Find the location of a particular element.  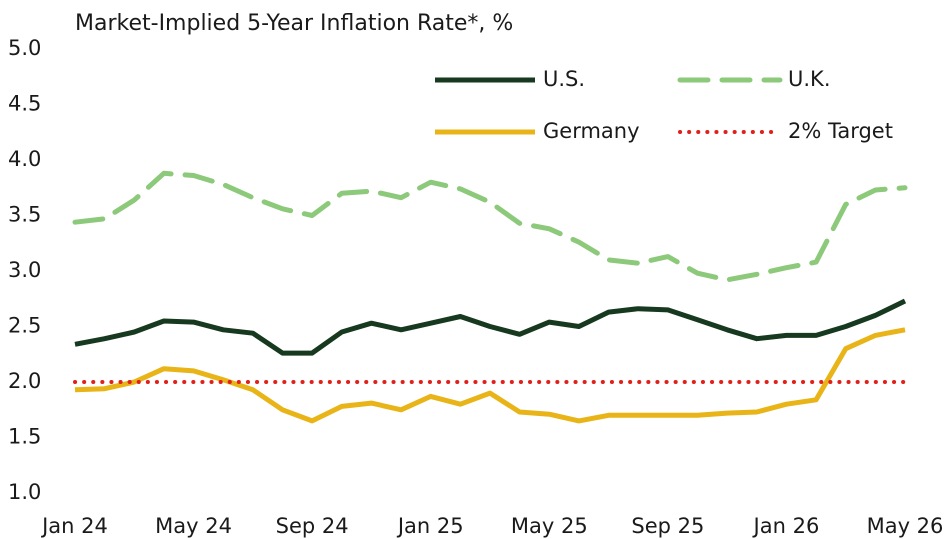

x-tick-label: Sep 25 is located at coordinates (667, 526).